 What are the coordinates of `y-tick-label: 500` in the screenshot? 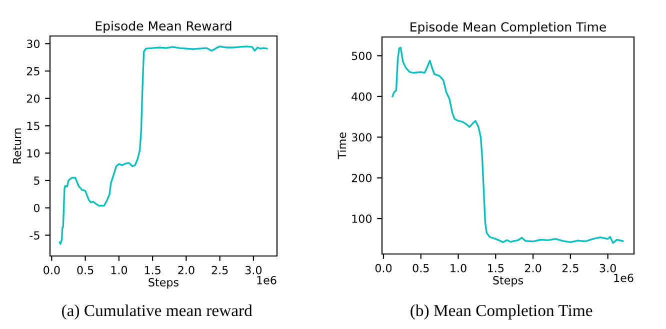 It's located at (362, 56).